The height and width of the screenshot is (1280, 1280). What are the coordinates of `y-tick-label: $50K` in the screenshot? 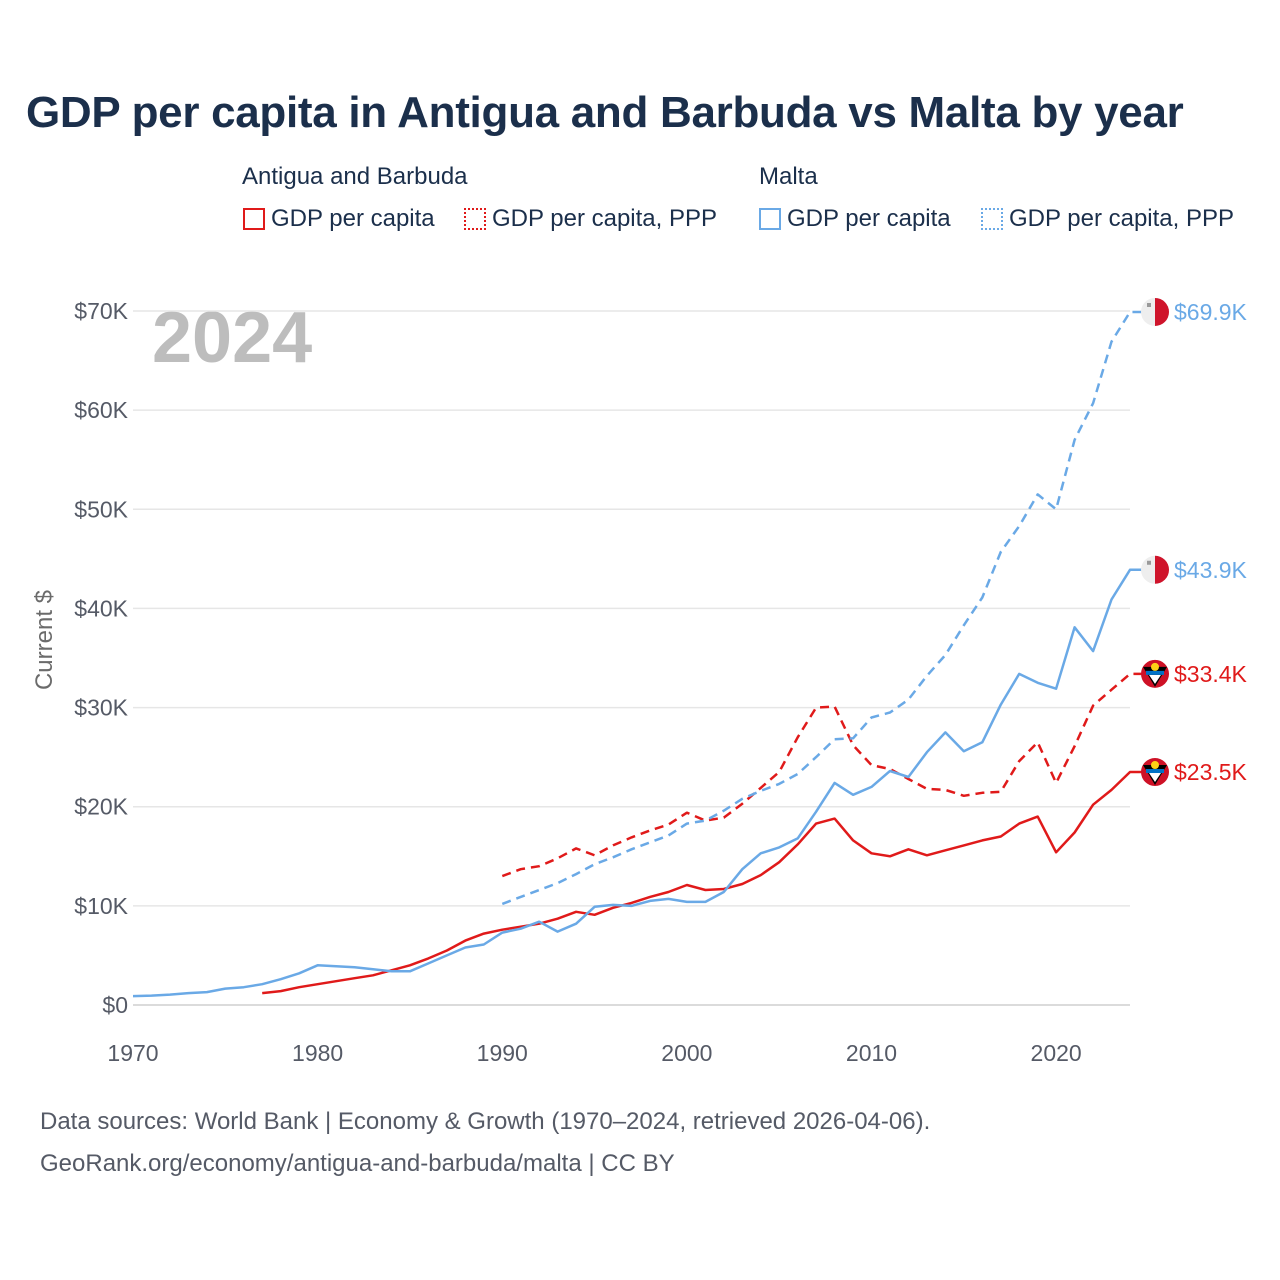 It's located at (101, 509).